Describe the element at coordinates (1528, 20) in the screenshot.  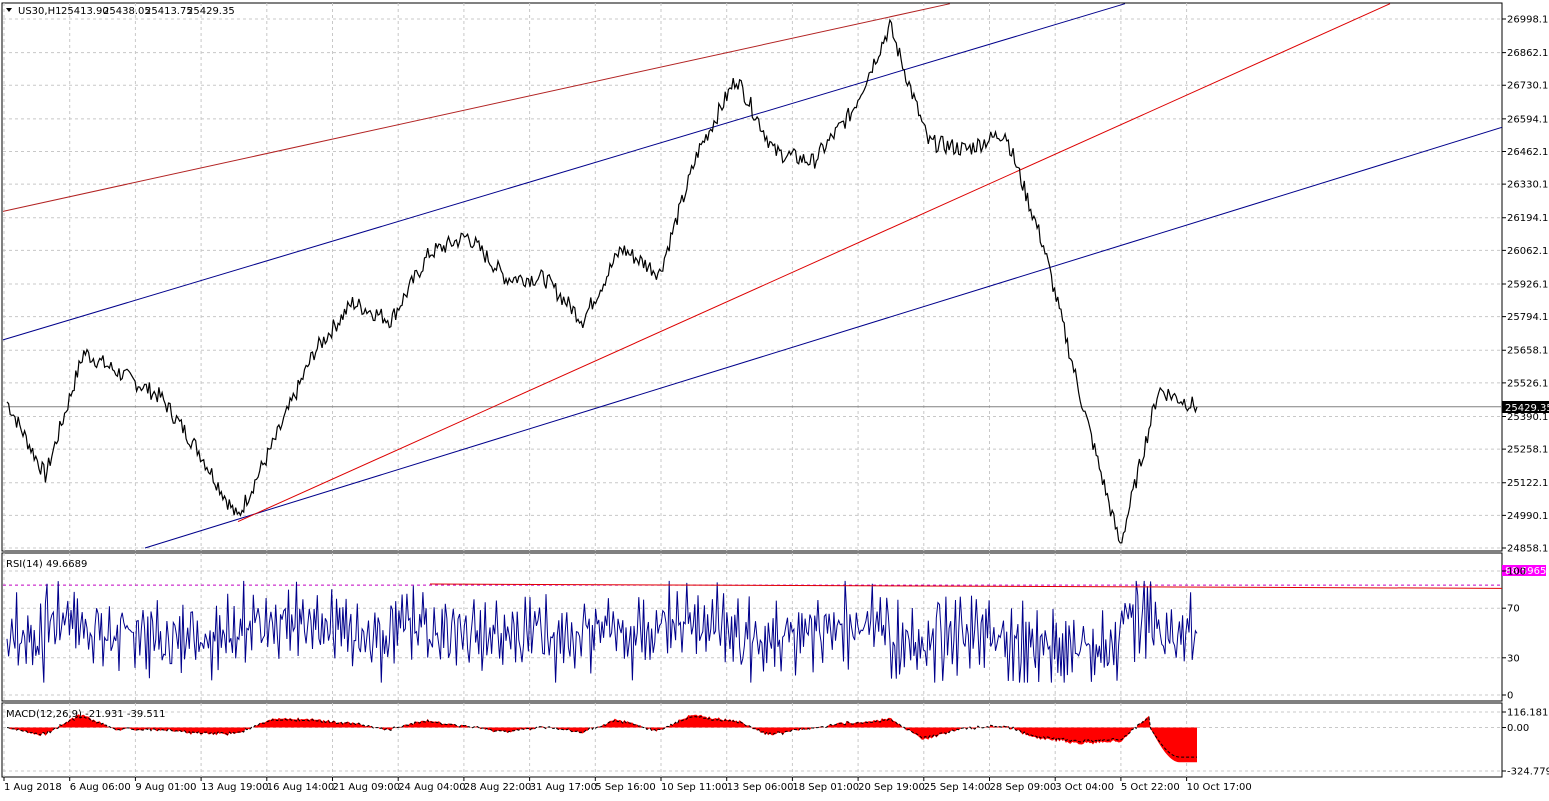
I see `price-tick-label: 26998.10` at that location.